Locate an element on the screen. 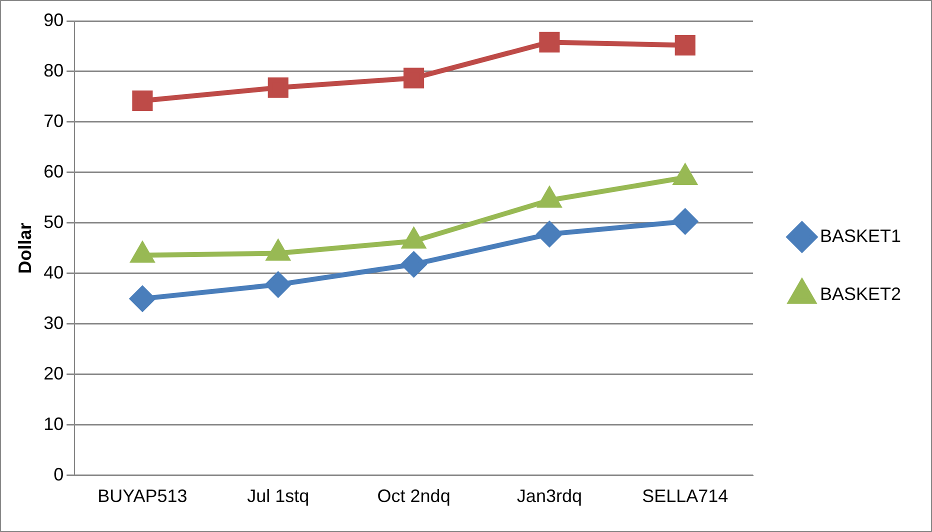 The height and width of the screenshot is (532, 932). y-tick-label: 80 is located at coordinates (54, 70).